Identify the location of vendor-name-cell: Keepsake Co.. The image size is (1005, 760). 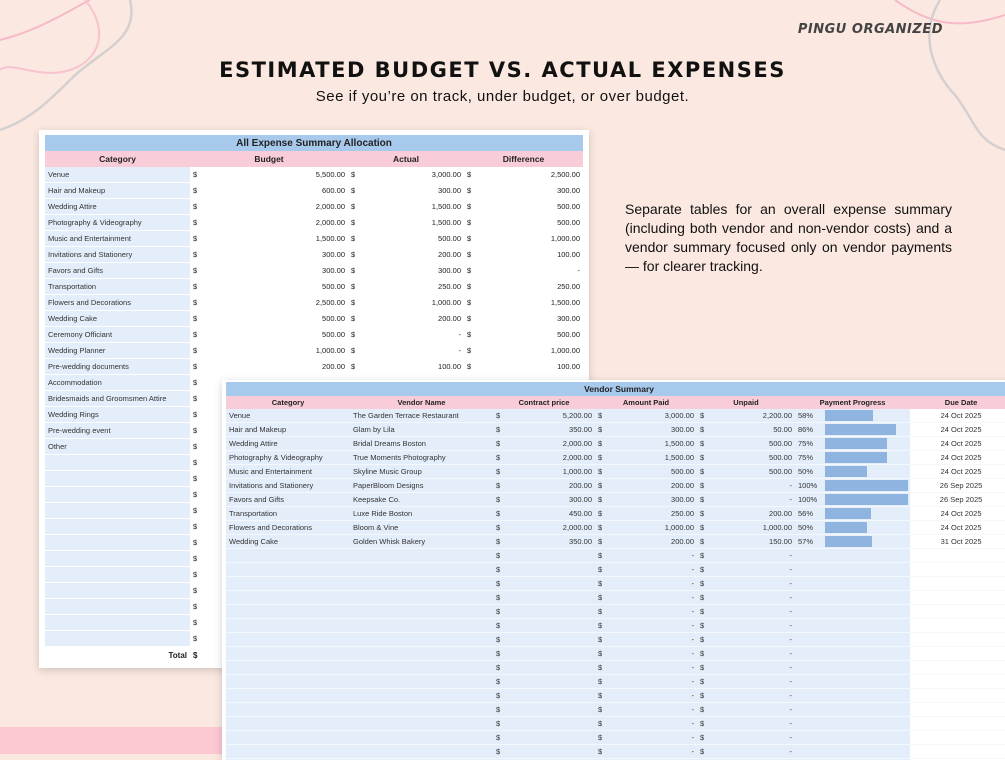
(421, 500).